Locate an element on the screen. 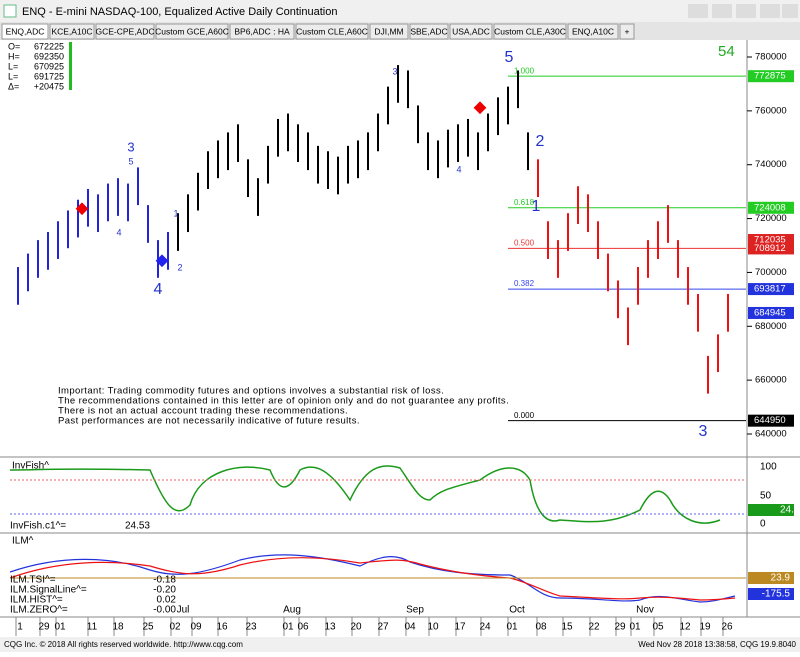 The height and width of the screenshot is (657, 800). date-label: 16 is located at coordinates (222, 627).